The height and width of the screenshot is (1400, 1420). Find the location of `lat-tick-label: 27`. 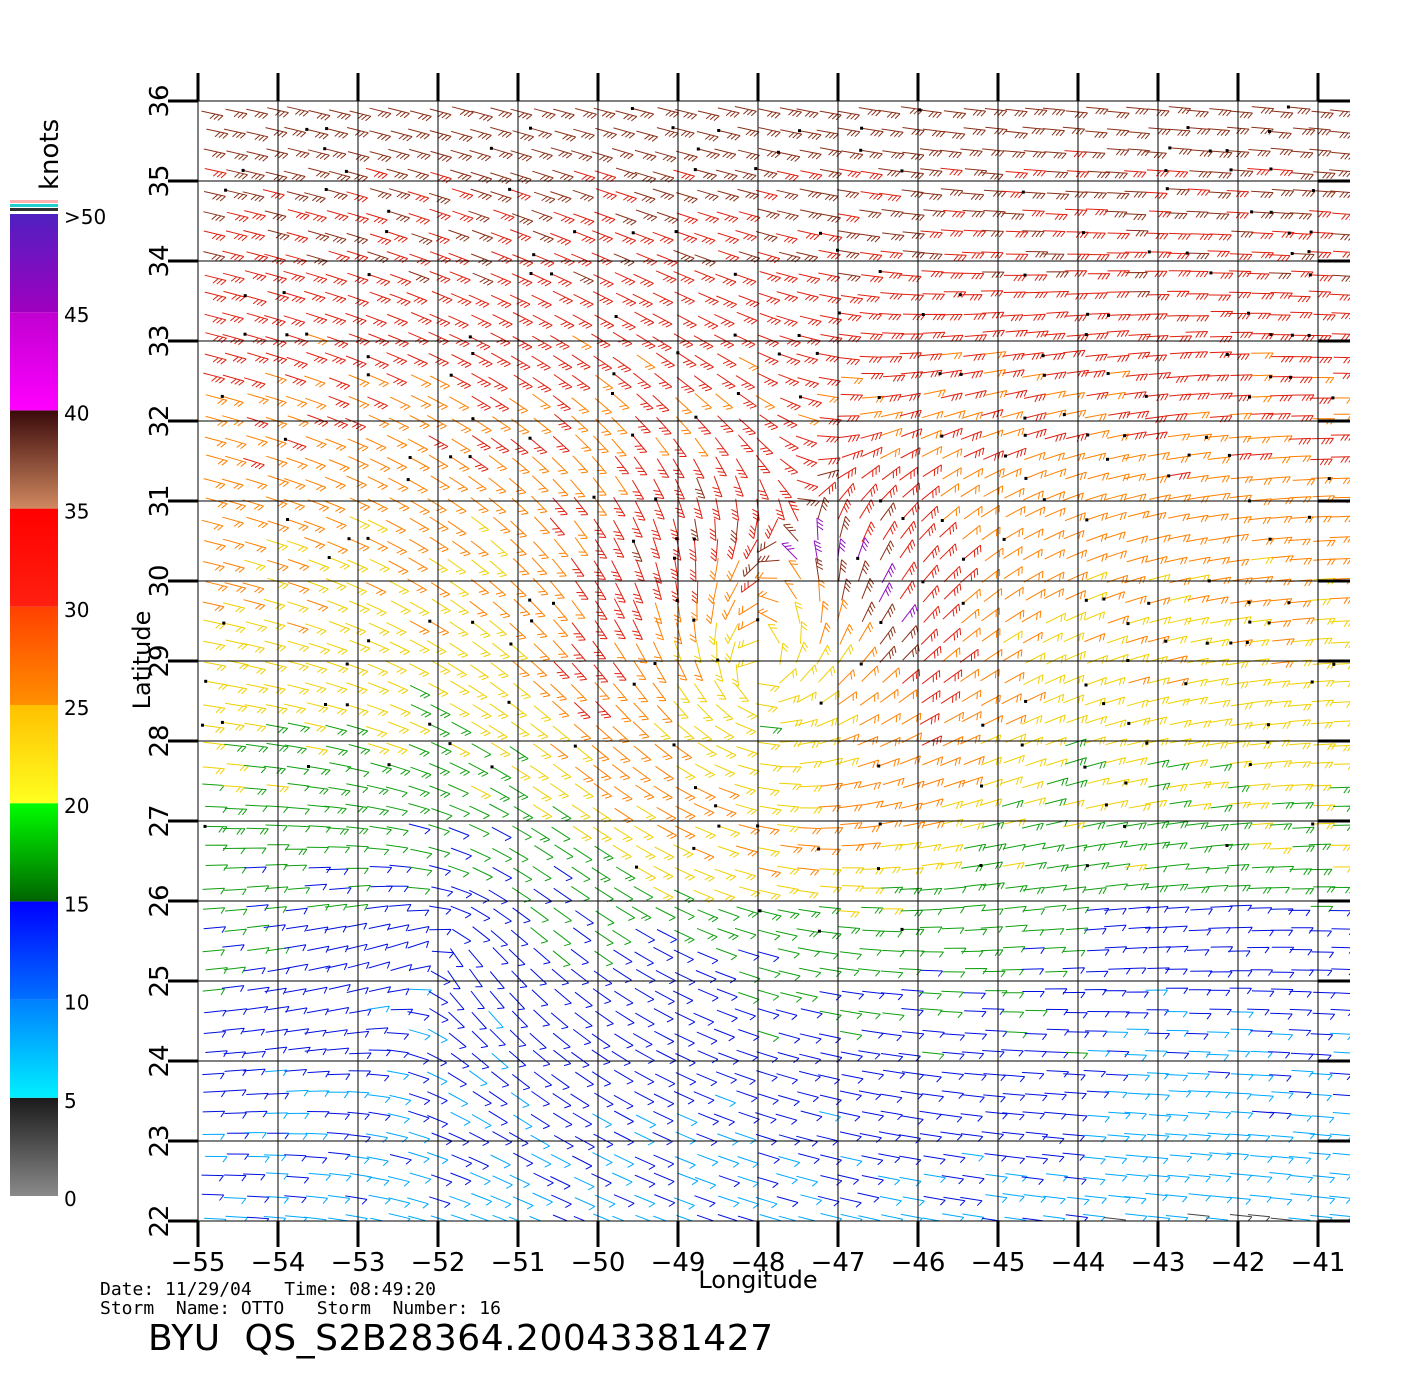

lat-tick-label: 27 is located at coordinates (160, 820).